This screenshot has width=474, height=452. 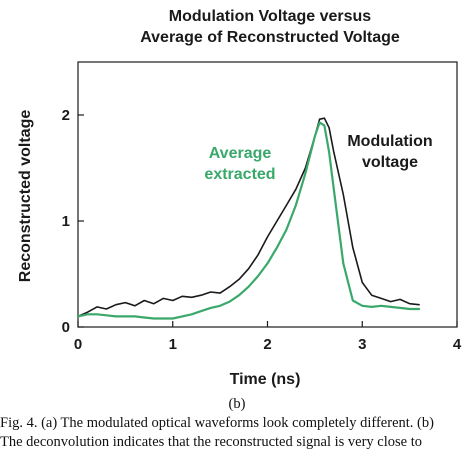 I want to click on y-tick-label: 0, so click(x=66, y=327).